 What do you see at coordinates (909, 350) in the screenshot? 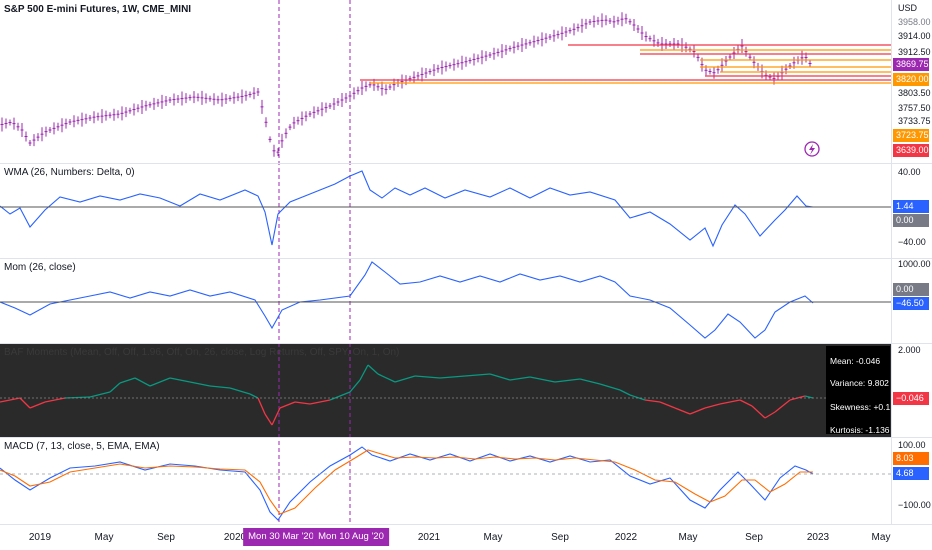
I see `moments-axis-label: 2.000` at bounding box center [909, 350].